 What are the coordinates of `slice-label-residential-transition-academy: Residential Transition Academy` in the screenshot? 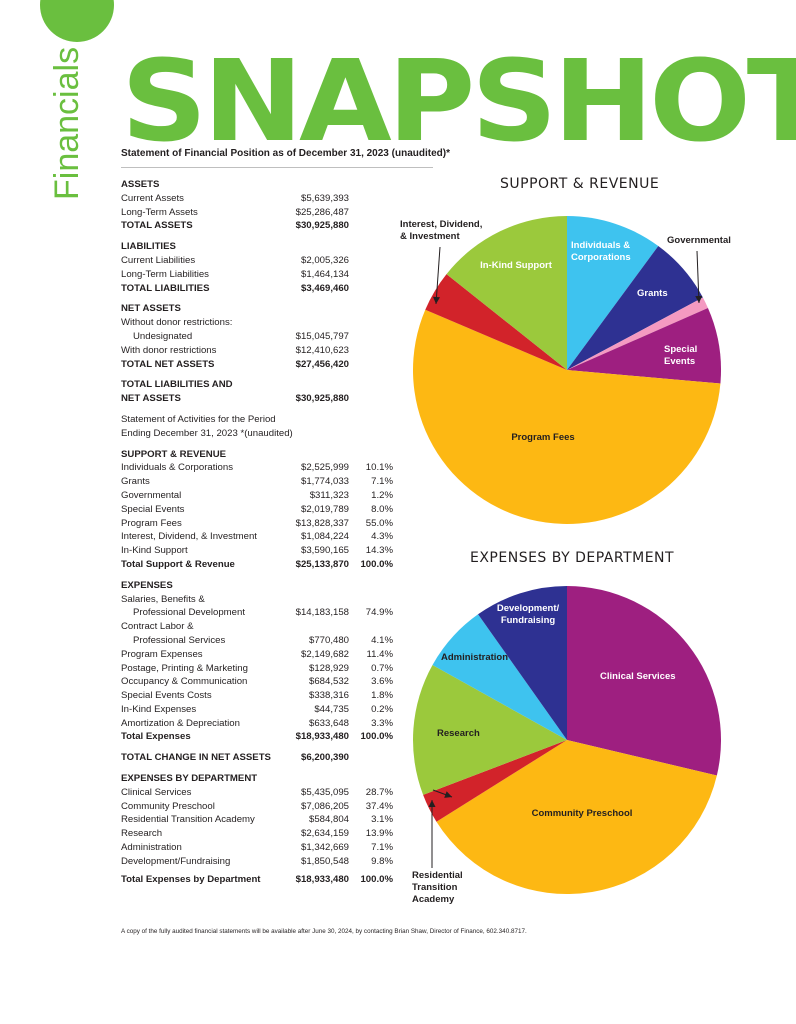 It's located at (437, 887).